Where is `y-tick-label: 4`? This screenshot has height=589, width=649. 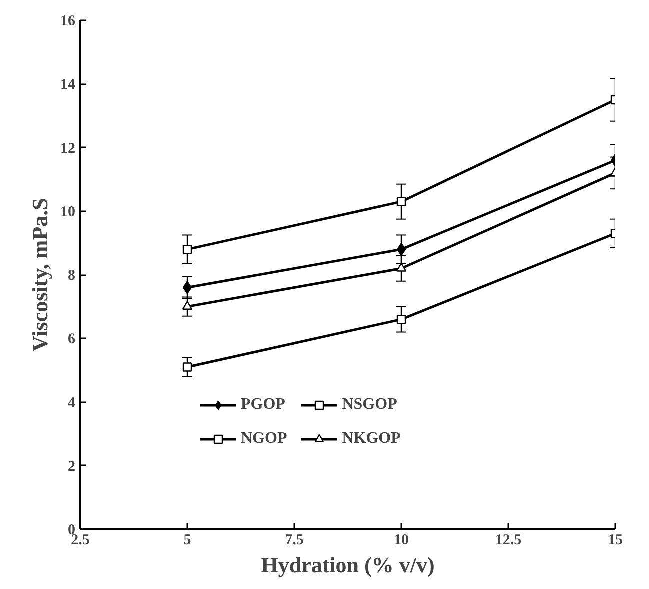 y-tick-label: 4 is located at coordinates (72, 403).